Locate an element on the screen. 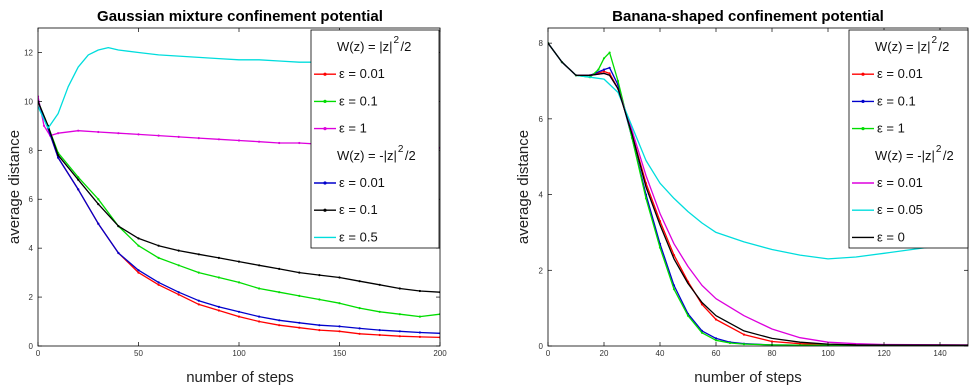  x-tick-label: 100 is located at coordinates (239, 353).